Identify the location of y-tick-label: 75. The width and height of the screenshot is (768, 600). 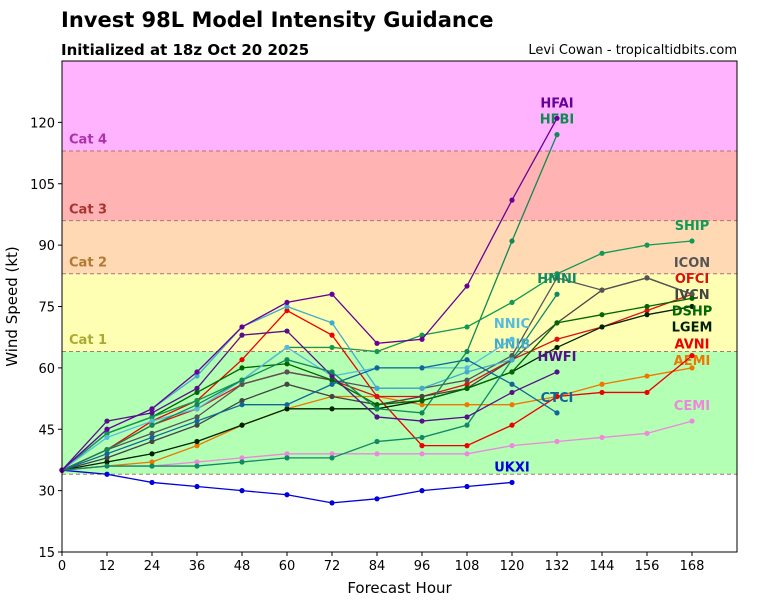
(46, 308).